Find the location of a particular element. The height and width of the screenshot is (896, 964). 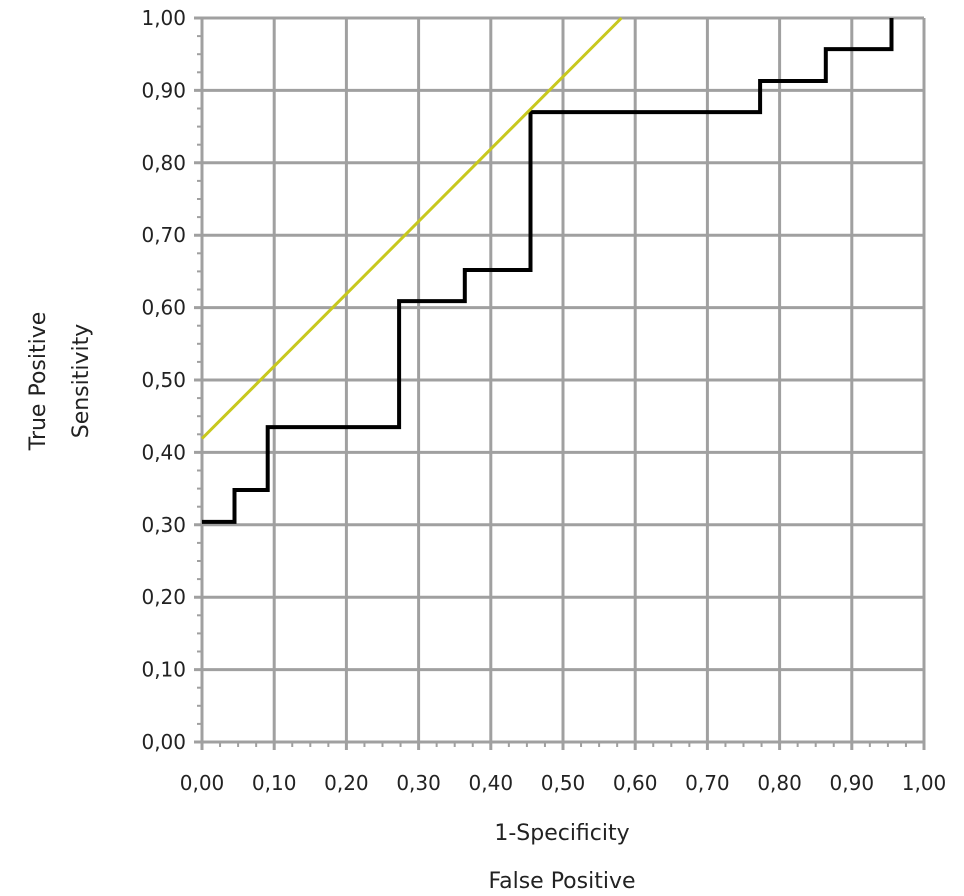

x-tick-label: 0,00 is located at coordinates (202, 783).